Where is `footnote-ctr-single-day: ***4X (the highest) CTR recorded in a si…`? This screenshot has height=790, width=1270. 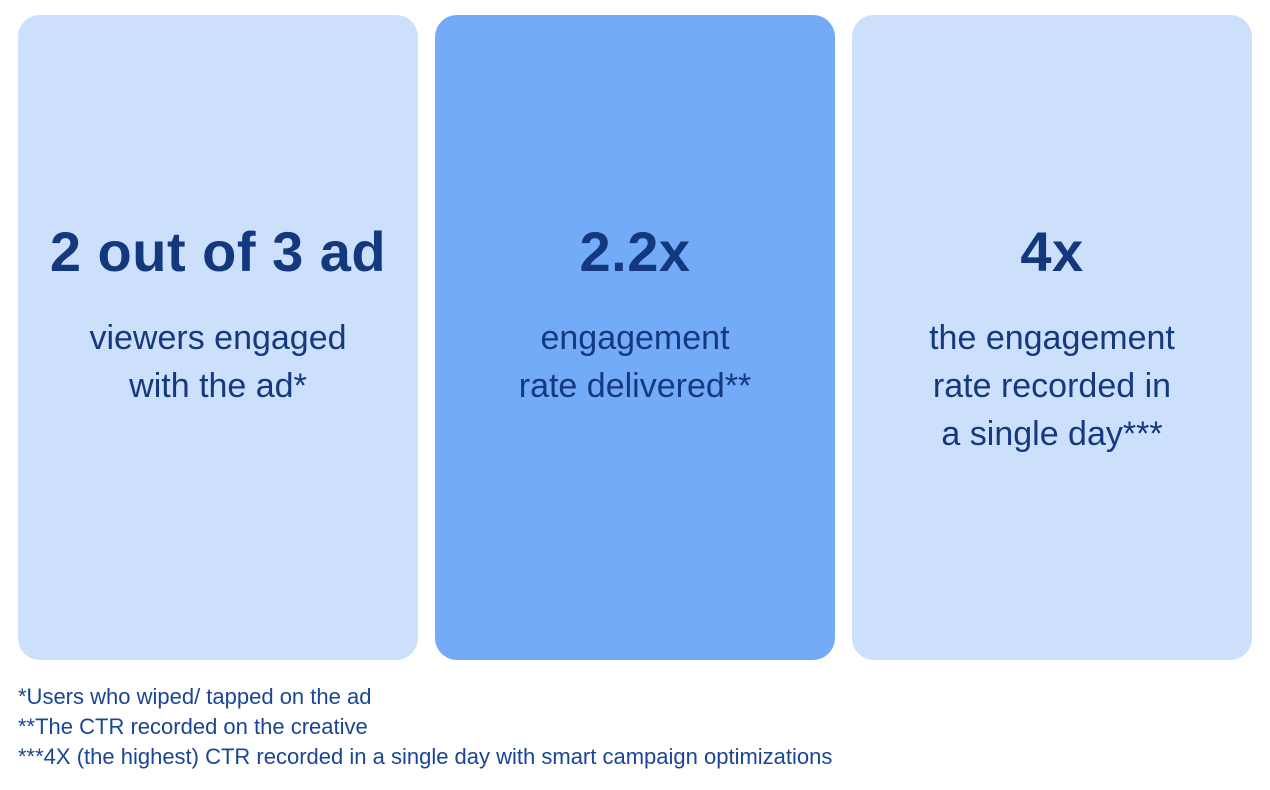 footnote-ctr-single-day: ***4X (the highest) CTR recorded in a si… is located at coordinates (425, 756).